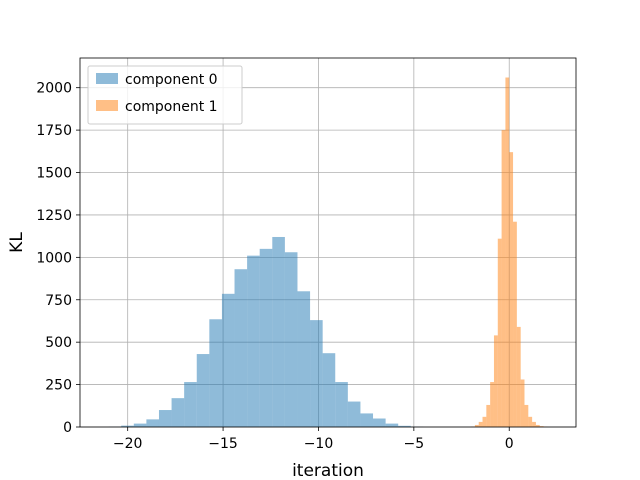 Image resolution: width=640 pixels, height=480 pixels. I want to click on x-tick-label: −5, so click(414, 444).